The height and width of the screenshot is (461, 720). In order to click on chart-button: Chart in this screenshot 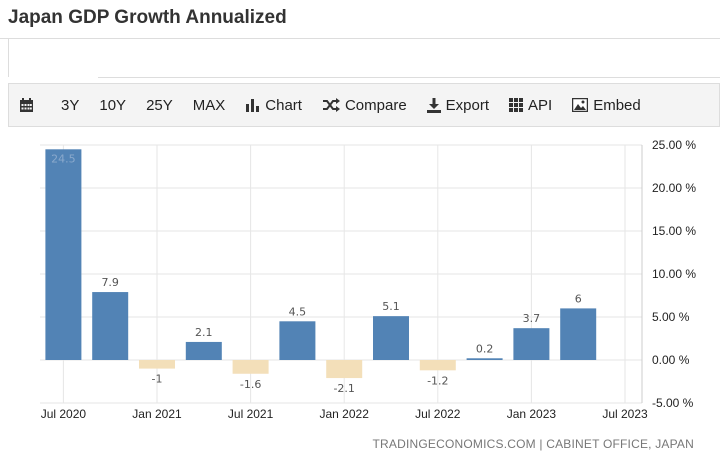, I will do `click(273, 105)`.